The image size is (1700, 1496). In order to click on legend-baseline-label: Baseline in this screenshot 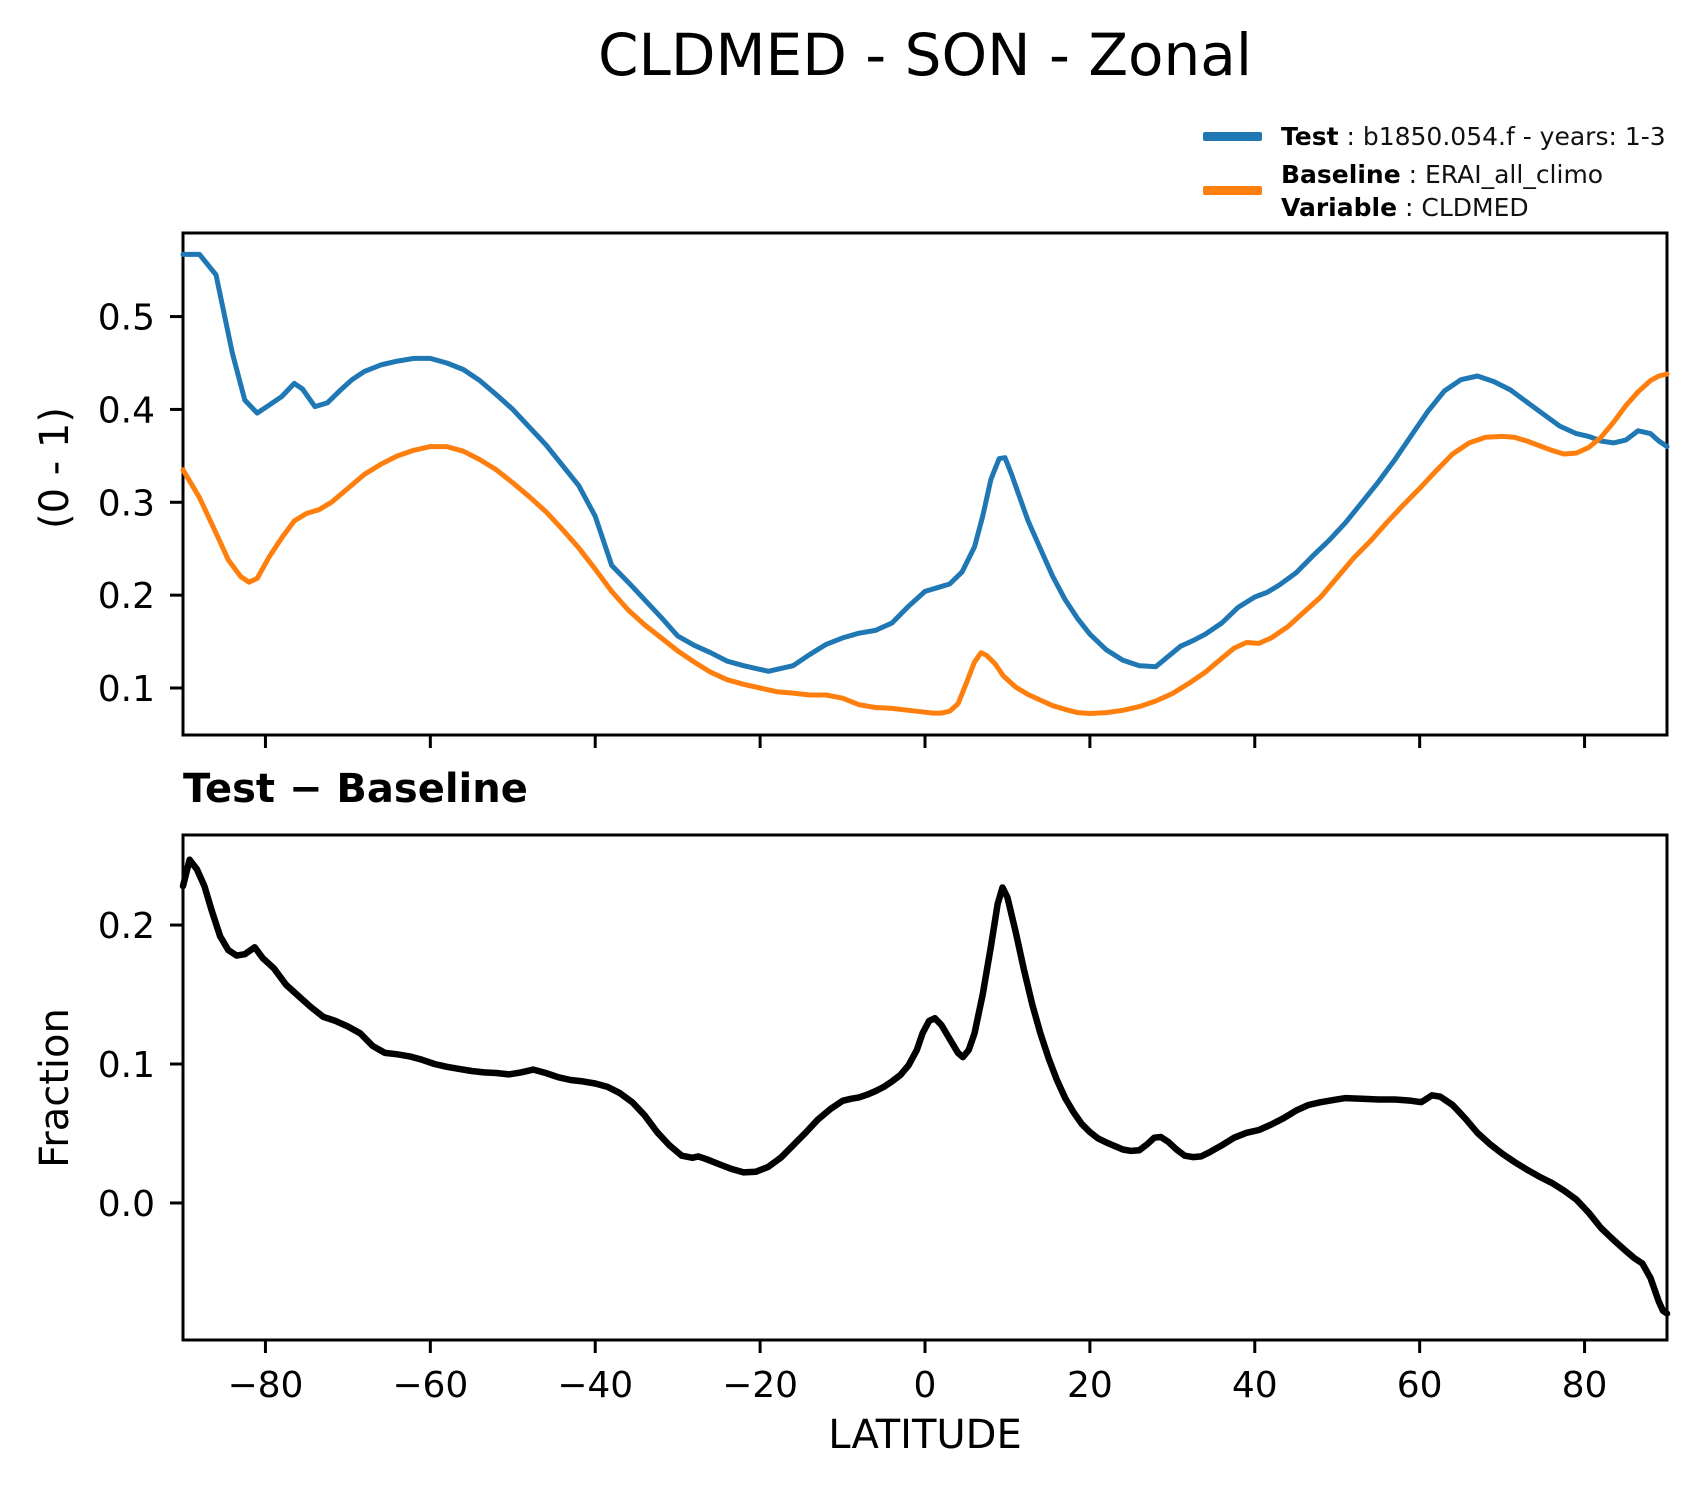, I will do `click(1341, 174)`.